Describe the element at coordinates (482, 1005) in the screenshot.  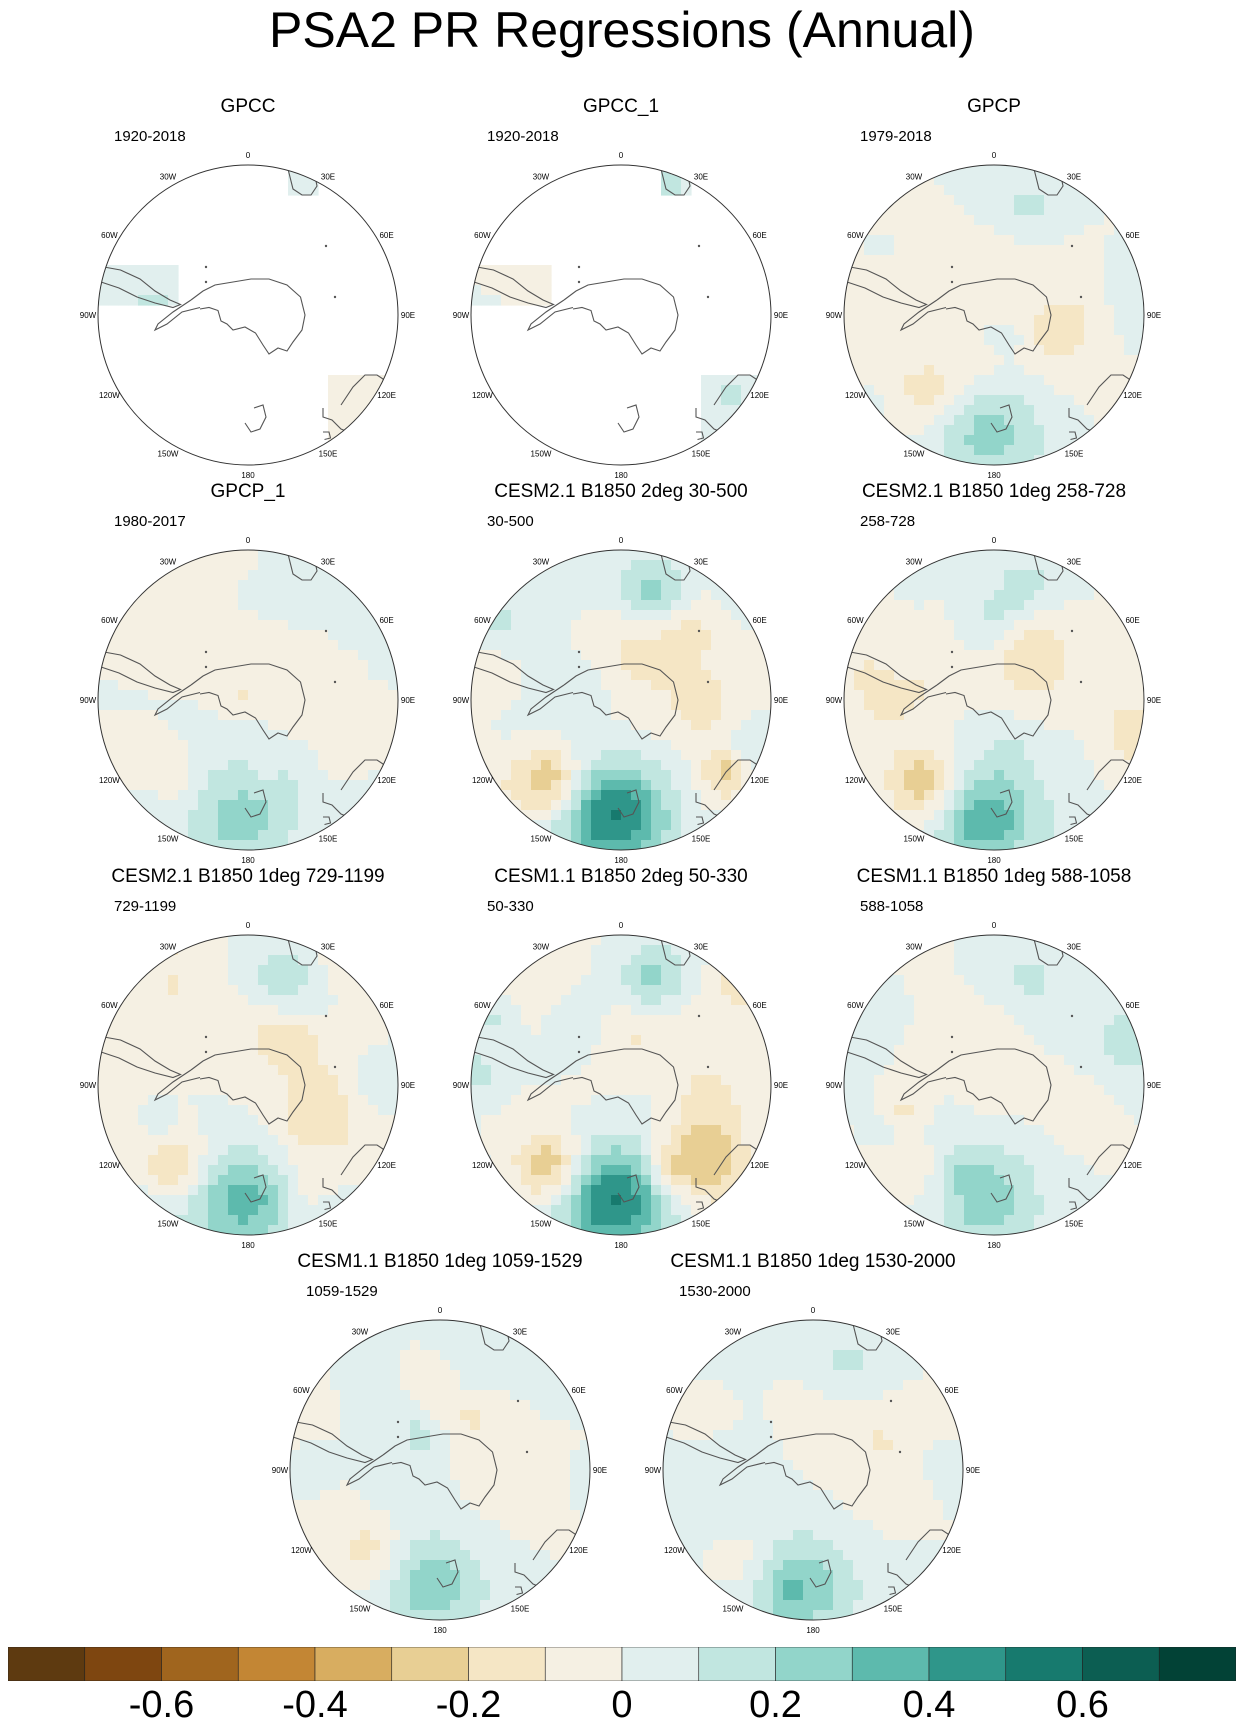
I see `longitude-label: 60W` at that location.